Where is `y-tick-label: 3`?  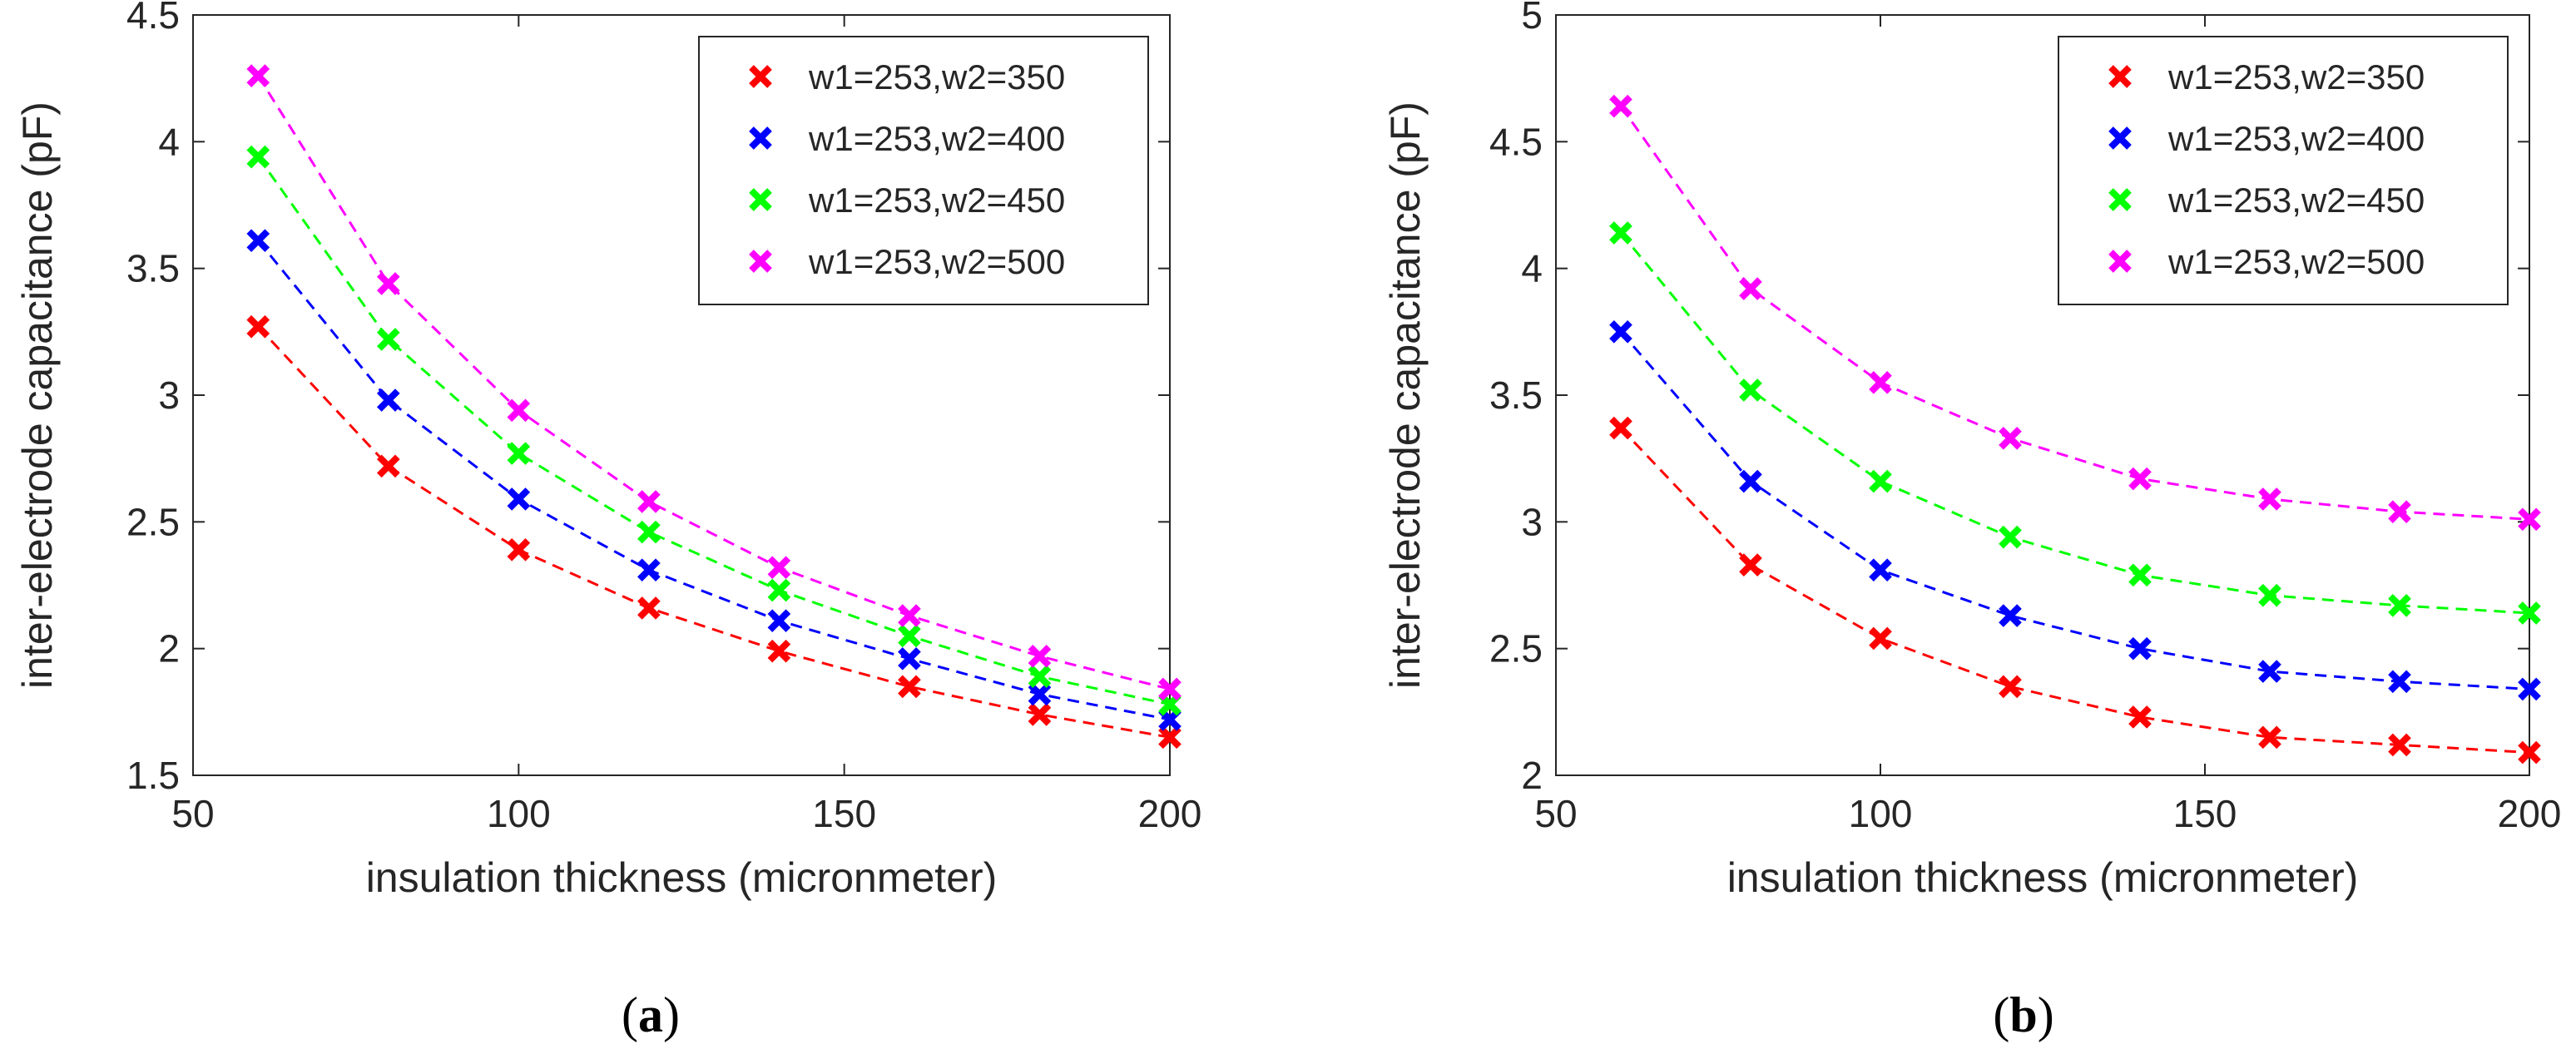
y-tick-label: 3 is located at coordinates (169, 395).